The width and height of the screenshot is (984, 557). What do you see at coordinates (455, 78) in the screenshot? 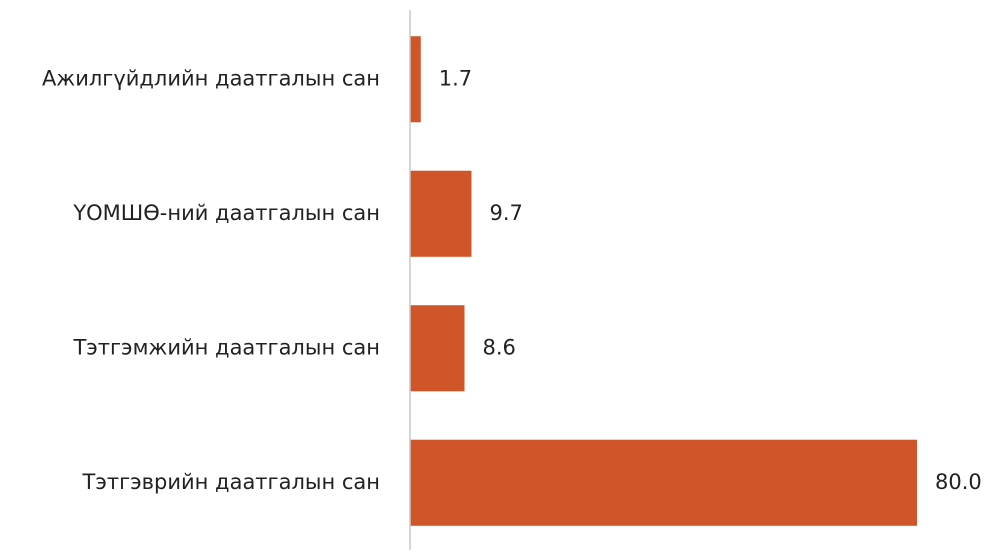
I see `value-label: 1.7` at bounding box center [455, 78].